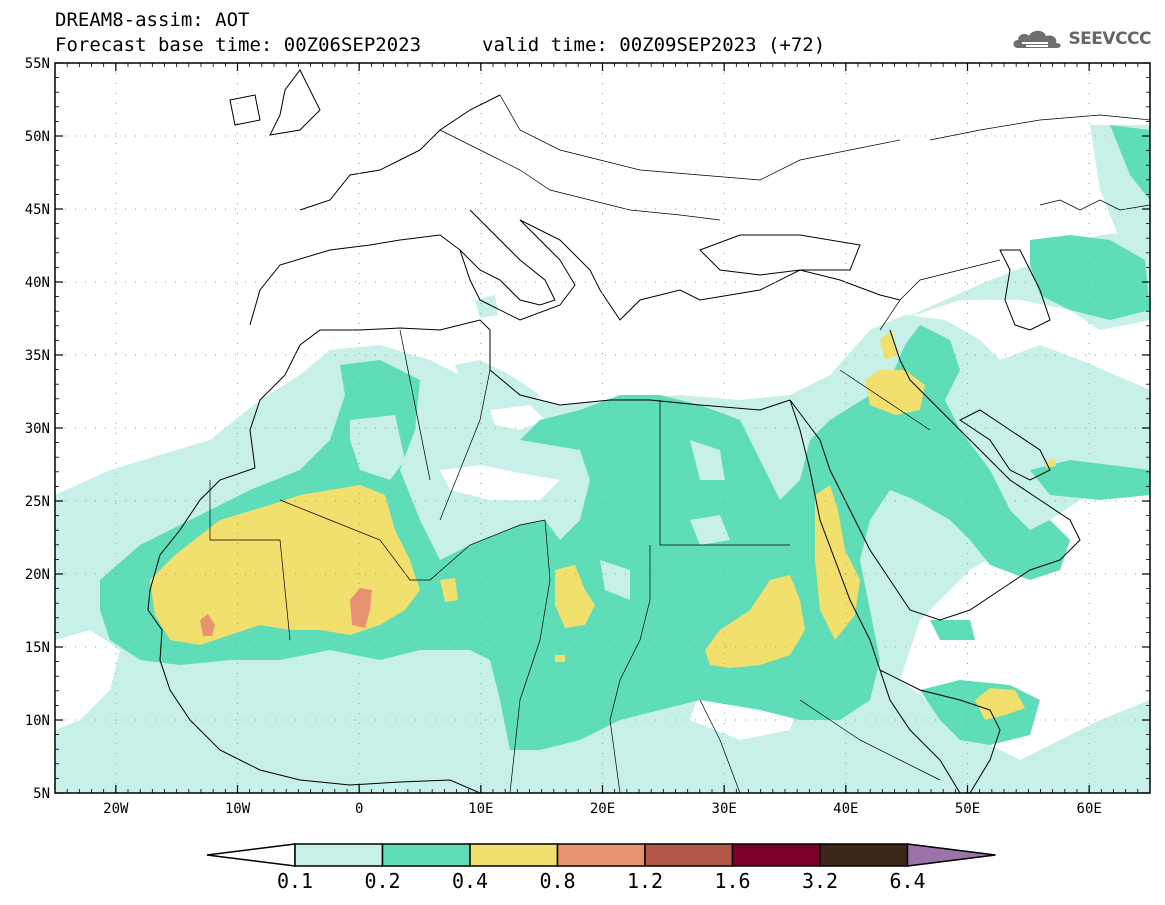 This screenshot has width=1165, height=905. I want to click on colorbar-label: 0.8, so click(557, 881).